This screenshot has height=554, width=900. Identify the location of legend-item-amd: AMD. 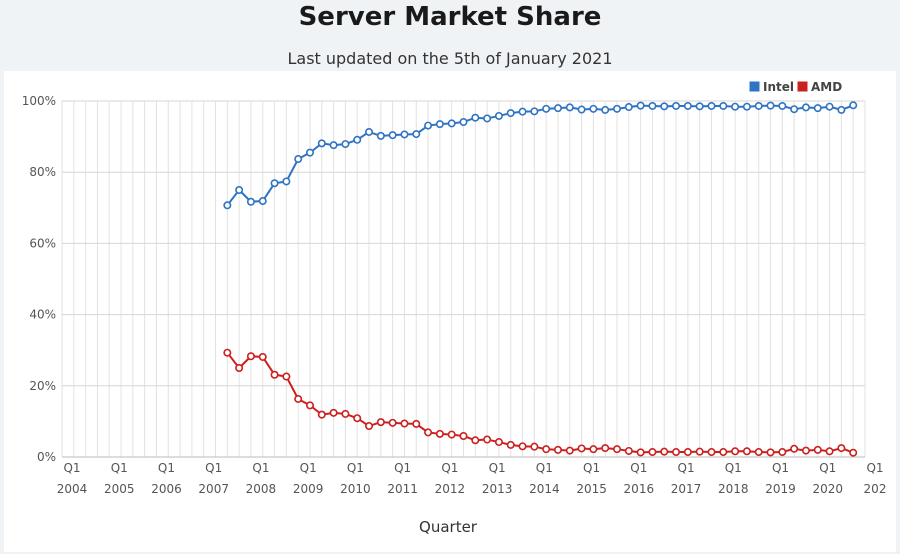
(819, 87).